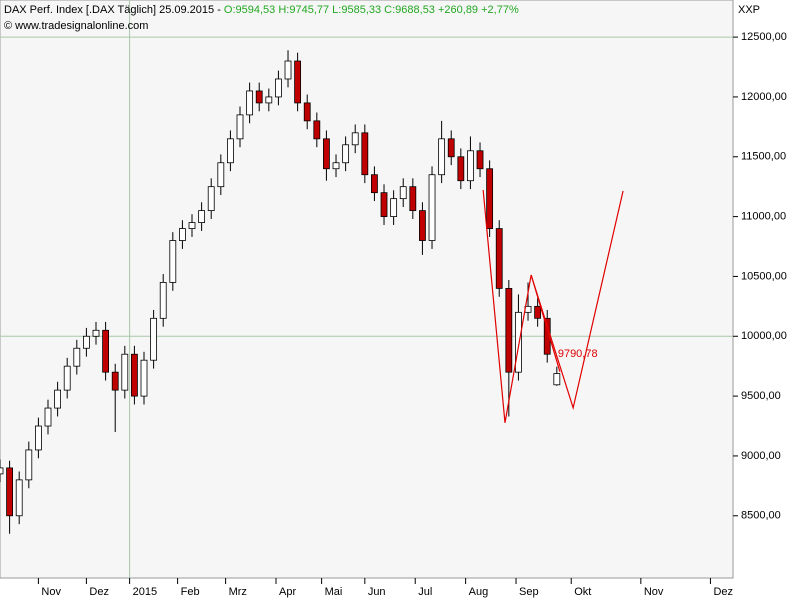 The height and width of the screenshot is (600, 800). Describe the element at coordinates (761, 516) in the screenshot. I see `y-tick-label: 8500,00` at that location.